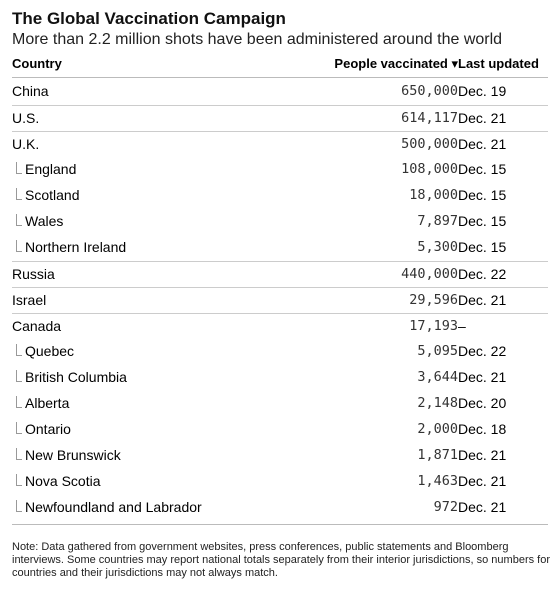 This screenshot has width=560, height=594. I want to click on column-header-people-vaccinated: People vaccinated ▾, so click(396, 63).